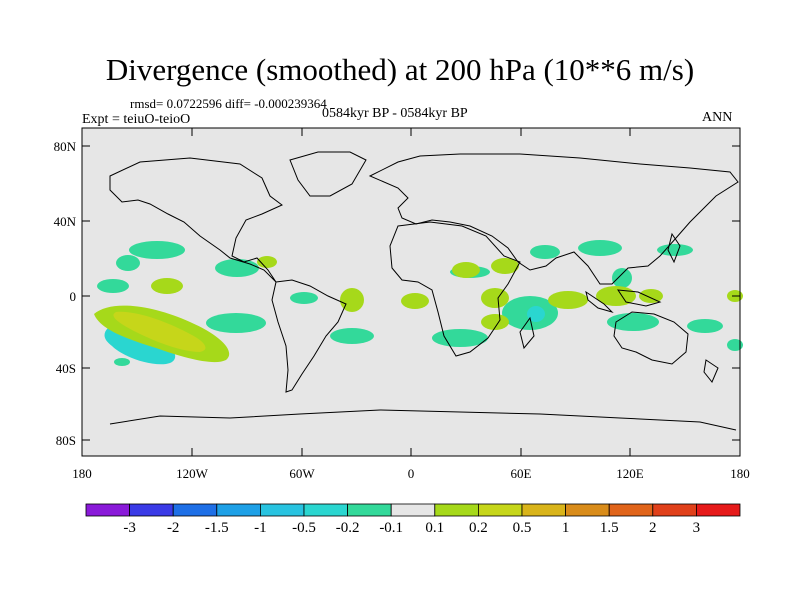 This screenshot has width=800, height=600. Describe the element at coordinates (347, 528) in the screenshot. I see `colorbar-label: -0.2` at that location.